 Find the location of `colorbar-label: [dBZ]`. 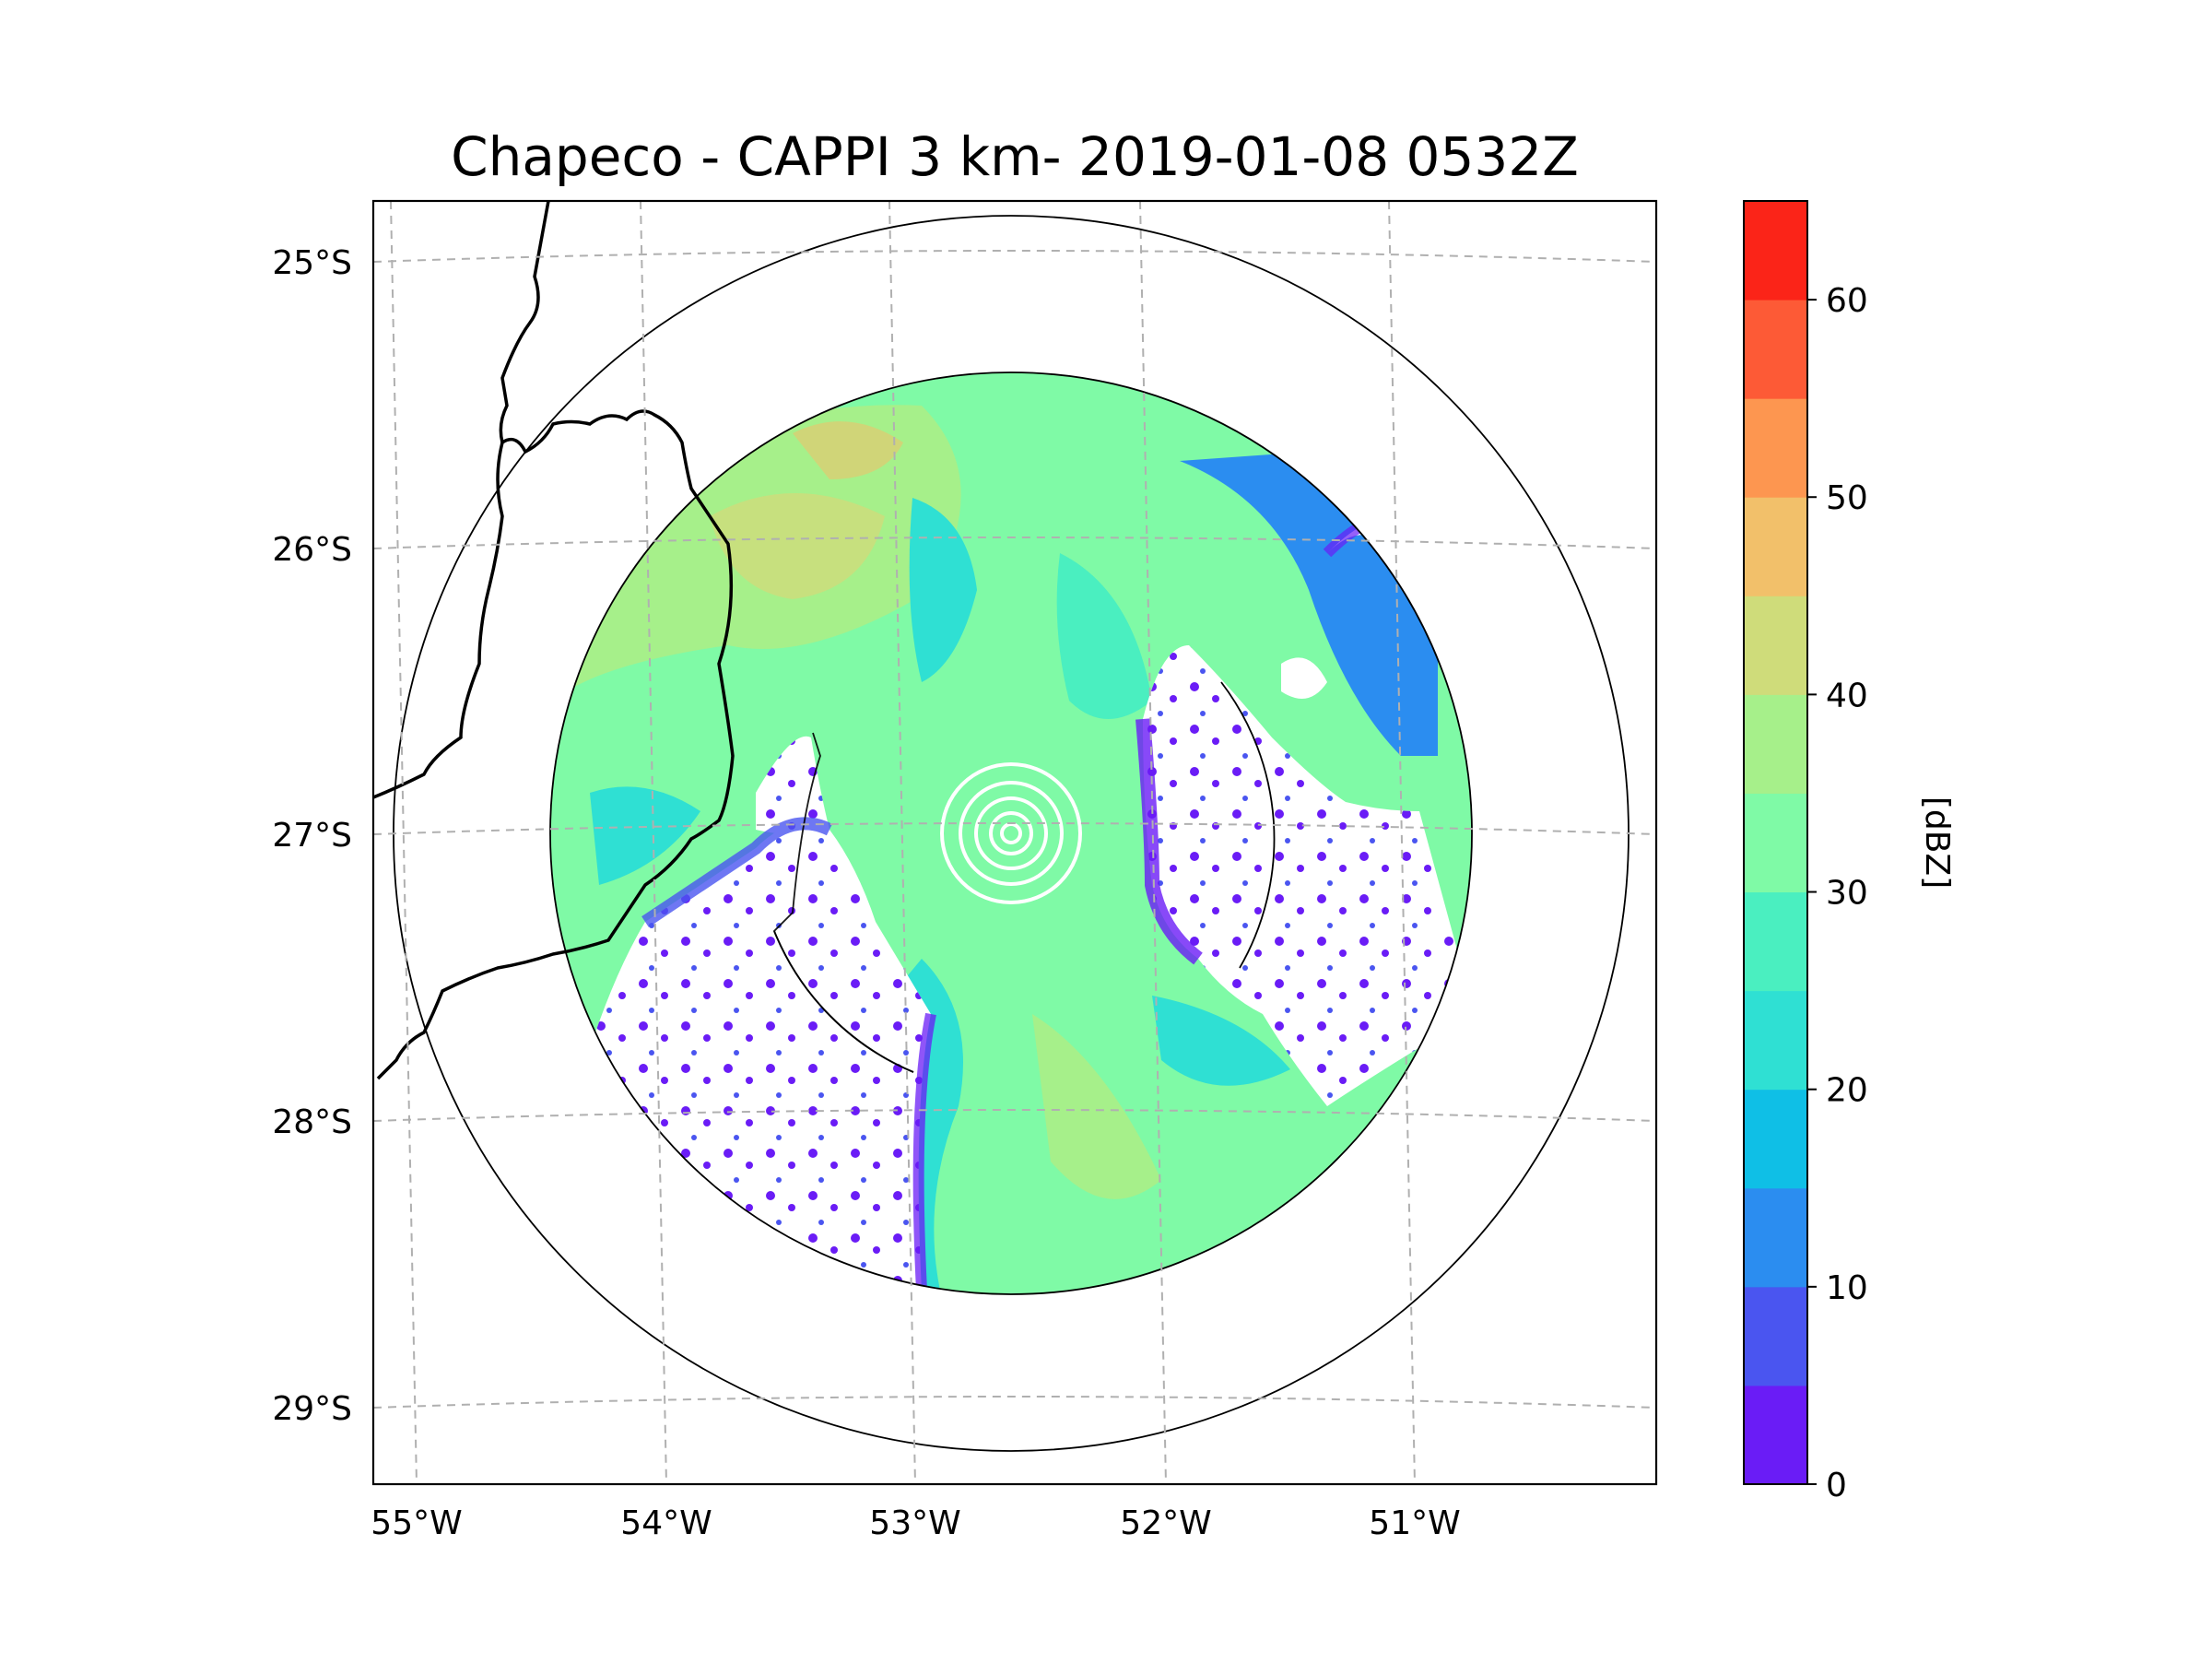

colorbar-label: [dBZ] is located at coordinates (1937, 842).